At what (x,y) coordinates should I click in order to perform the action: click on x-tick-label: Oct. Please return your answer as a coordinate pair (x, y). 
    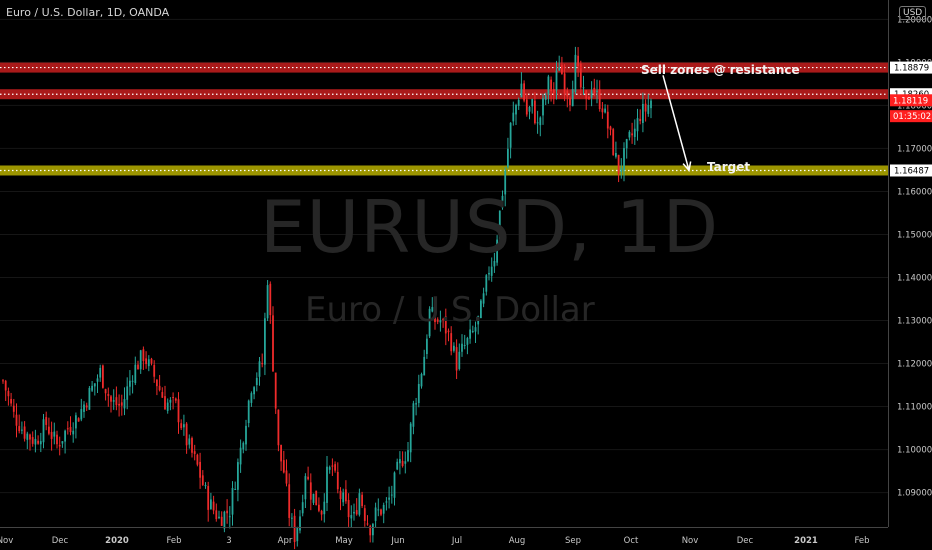
    Looking at the image, I should click on (631, 541).